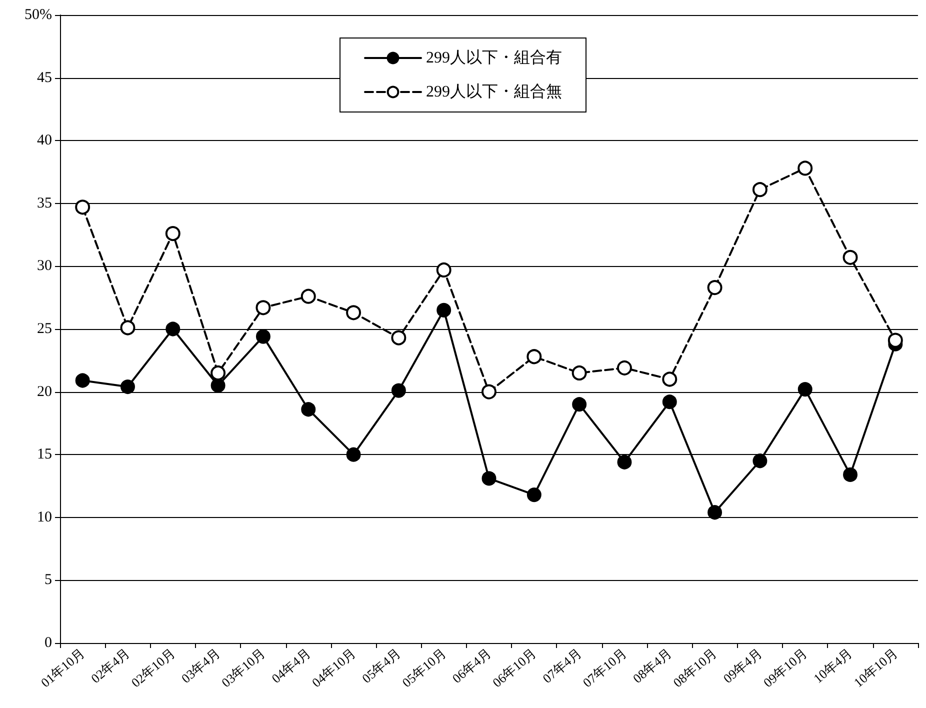 The image size is (926, 708). What do you see at coordinates (48, 643) in the screenshot?
I see `y-tick-label: 0` at bounding box center [48, 643].